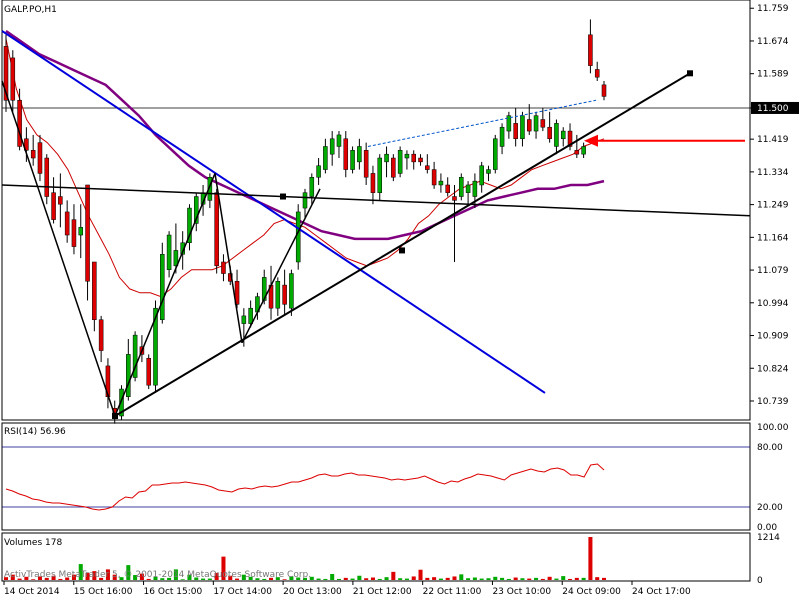 The height and width of the screenshot is (600, 800). Describe the element at coordinates (521, 592) in the screenshot. I see `x-tick-label: 23 Oct 10:00` at that location.